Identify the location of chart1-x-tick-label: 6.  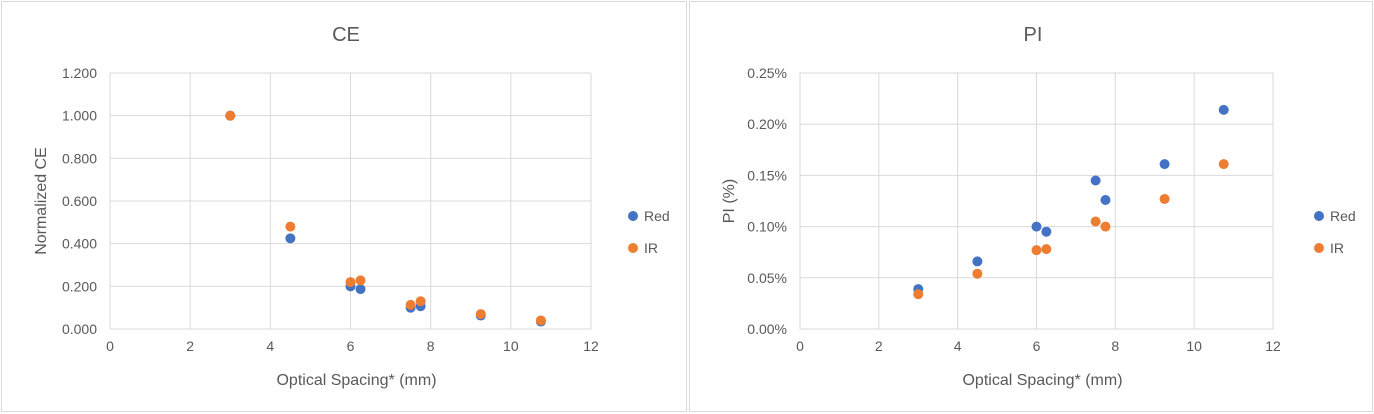
(351, 346).